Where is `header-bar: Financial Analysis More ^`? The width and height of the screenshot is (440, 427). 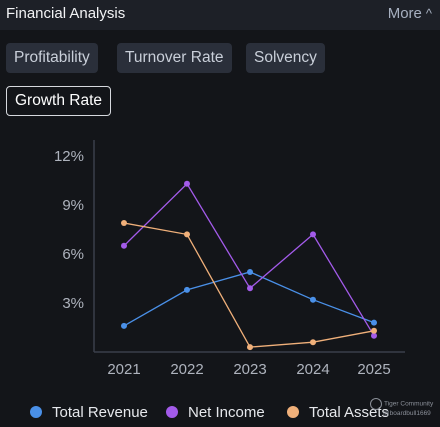 header-bar: Financial Analysis More ^ is located at coordinates (220, 15).